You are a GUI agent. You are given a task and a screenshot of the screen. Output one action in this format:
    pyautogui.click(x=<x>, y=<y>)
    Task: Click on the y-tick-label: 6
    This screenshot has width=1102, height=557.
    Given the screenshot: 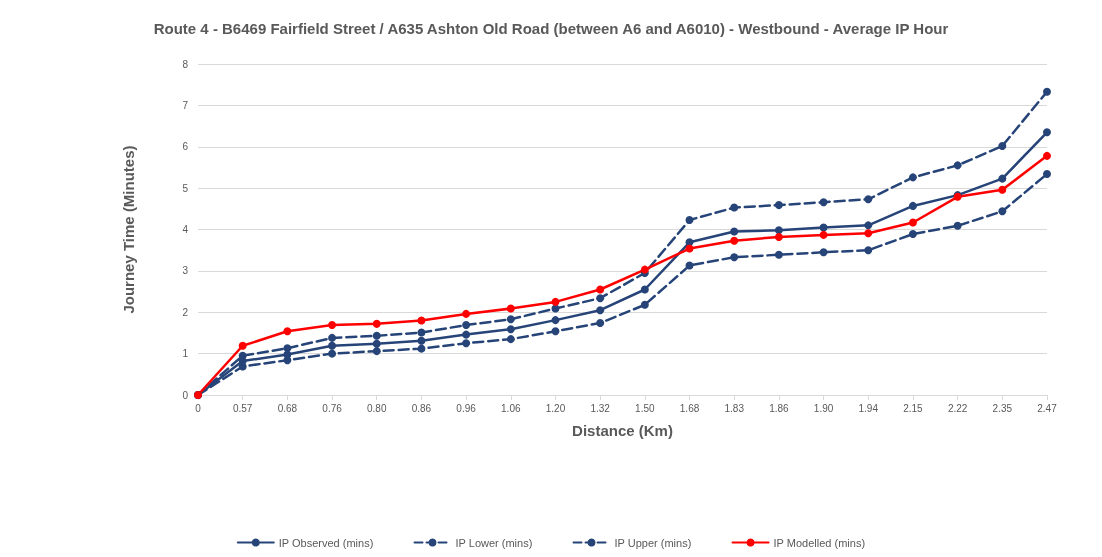 What is the action you would take?
    pyautogui.click(x=185, y=147)
    